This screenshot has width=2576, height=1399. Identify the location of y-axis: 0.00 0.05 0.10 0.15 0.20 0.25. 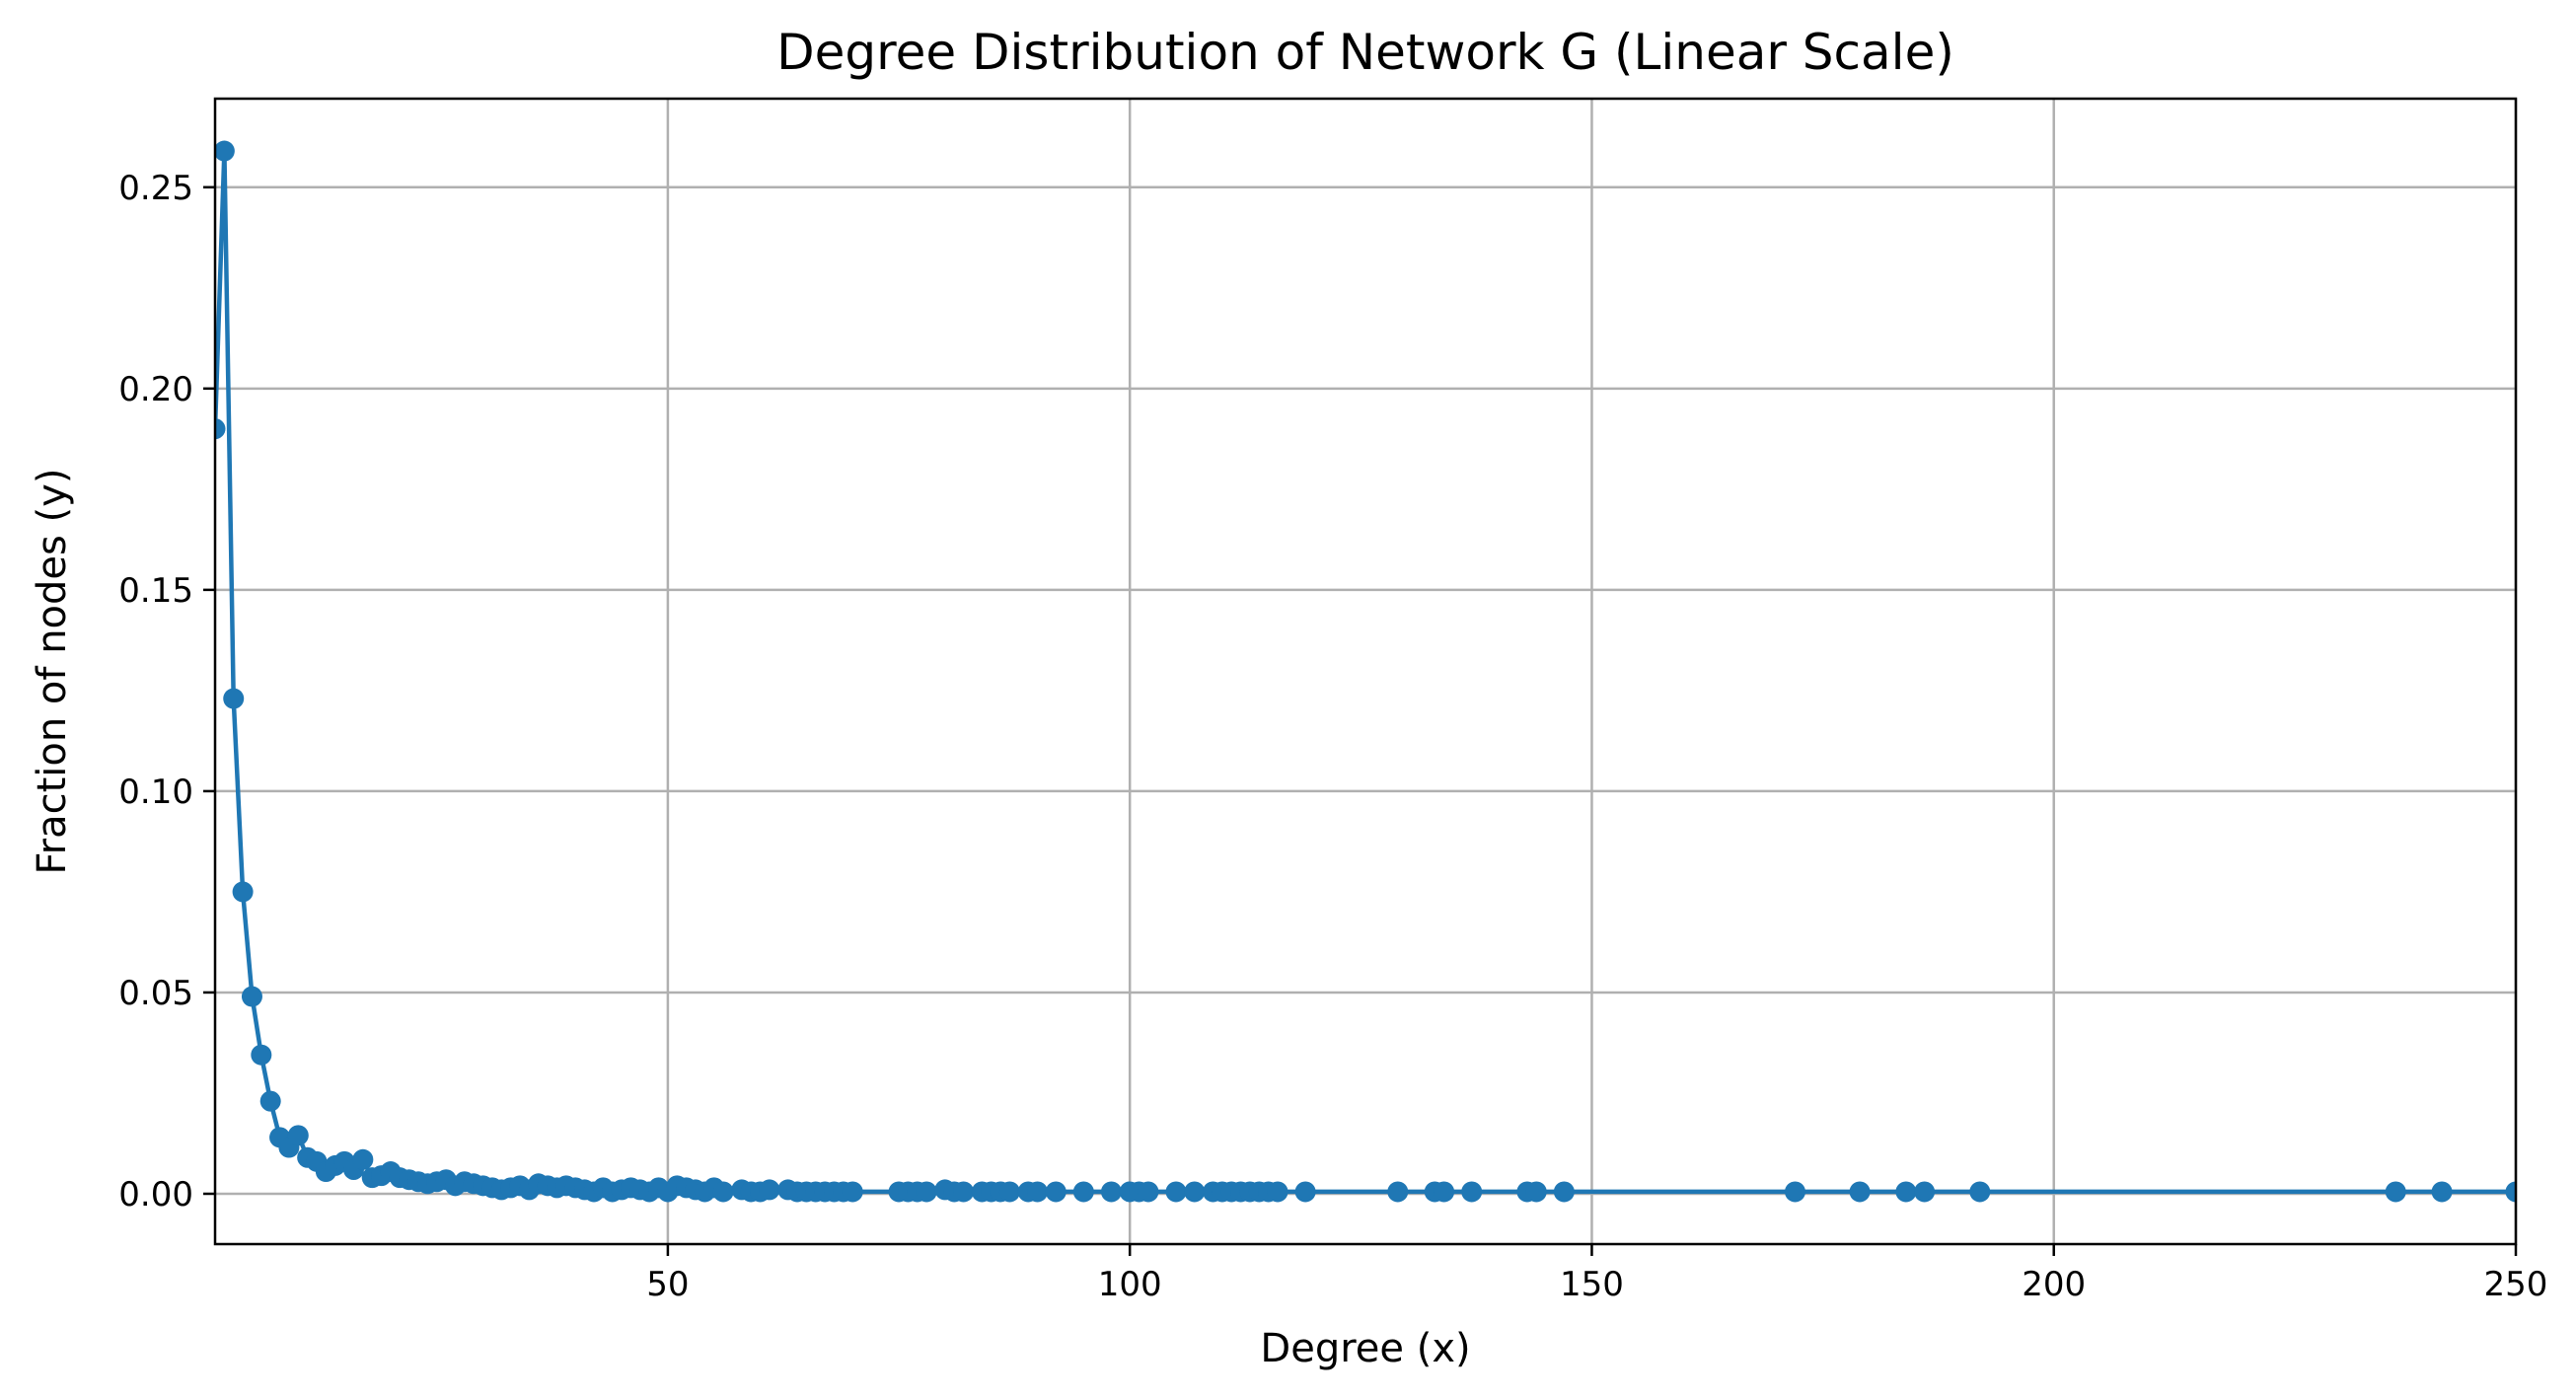
(166, 692).